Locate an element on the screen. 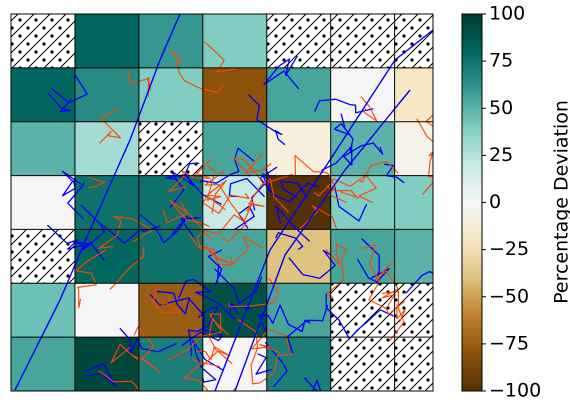 The image size is (570, 410). colorbar-tick-label: −25 is located at coordinates (509, 249).